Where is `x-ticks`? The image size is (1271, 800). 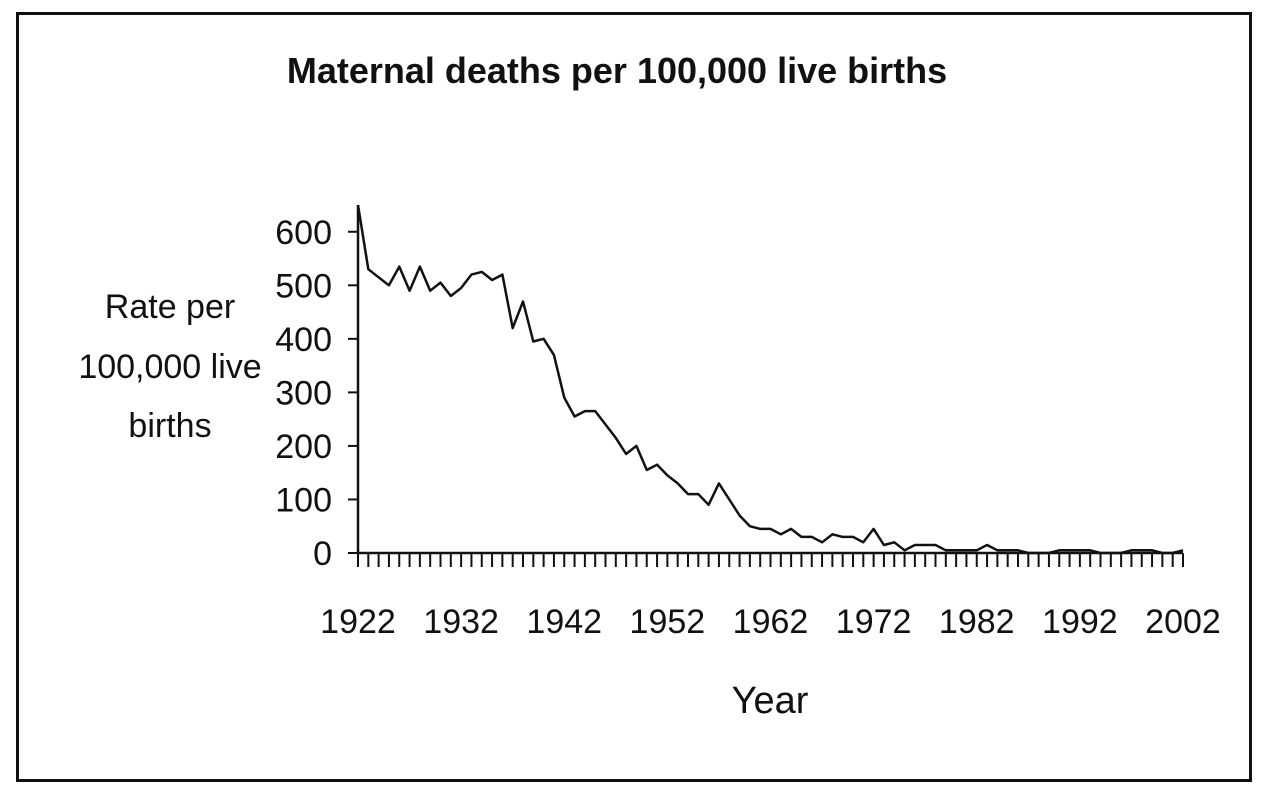
x-ticks is located at coordinates (770, 560).